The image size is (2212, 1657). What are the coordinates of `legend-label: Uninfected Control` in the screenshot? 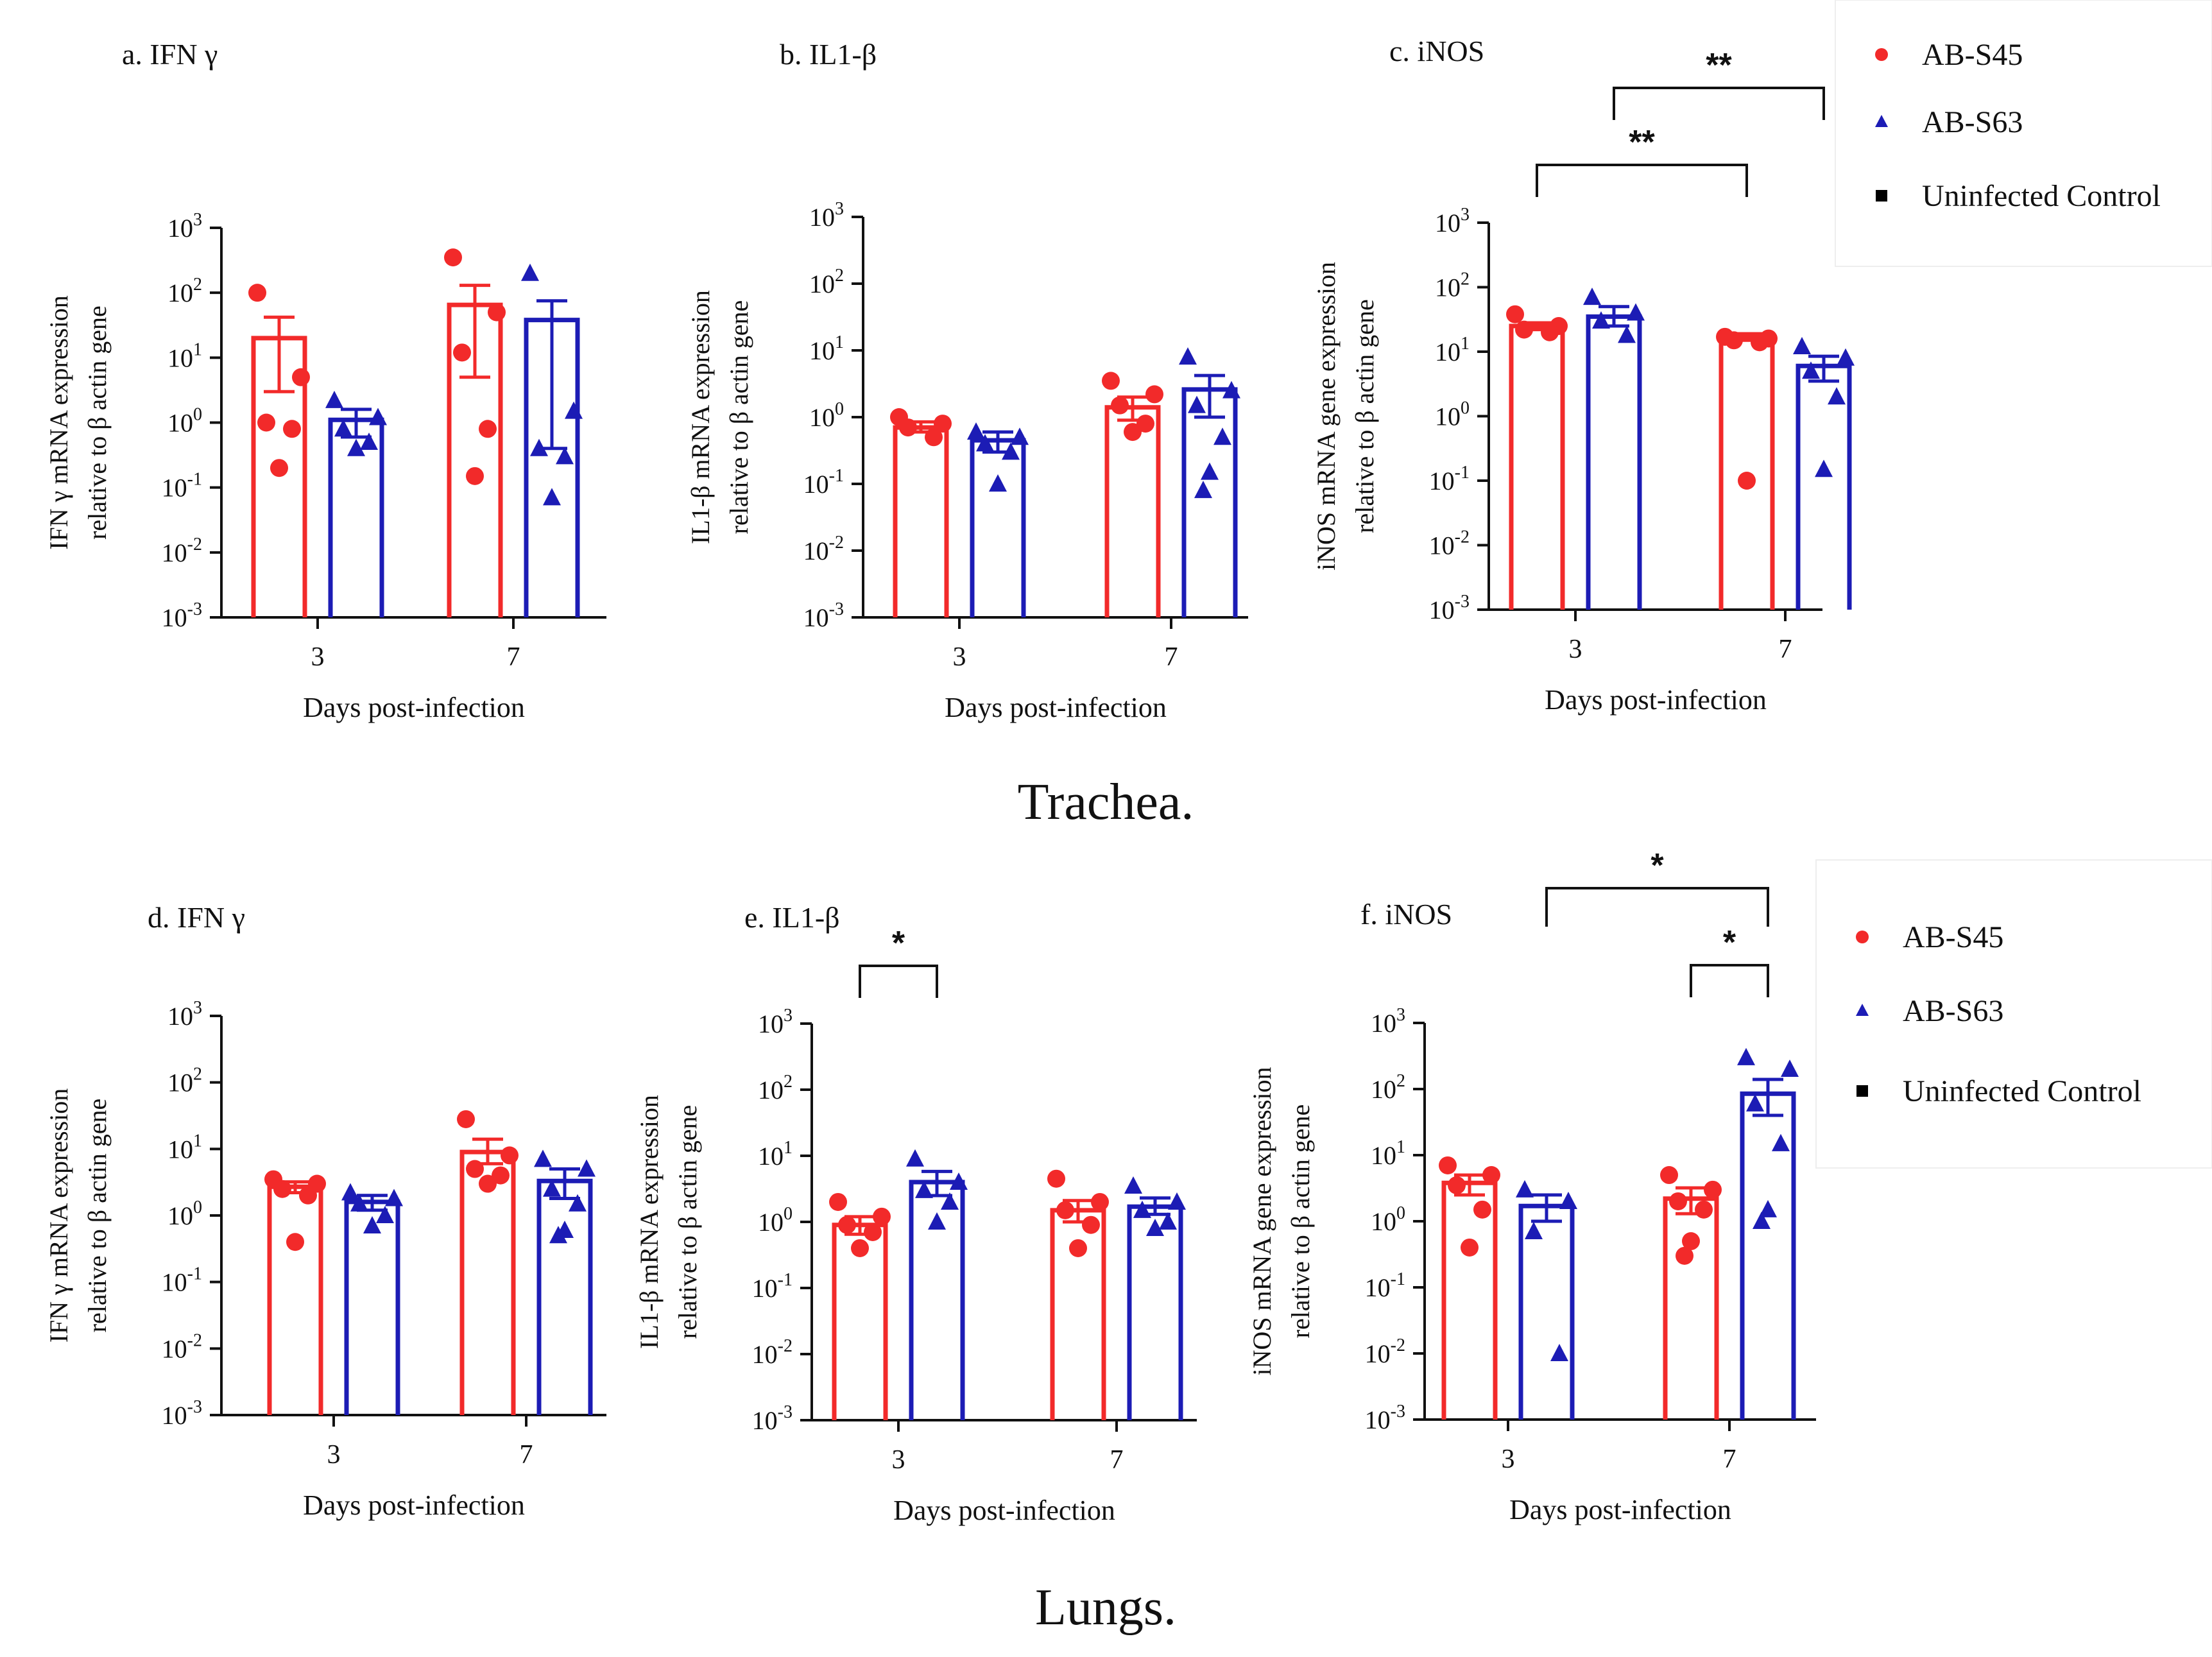 It's located at (2042, 196).